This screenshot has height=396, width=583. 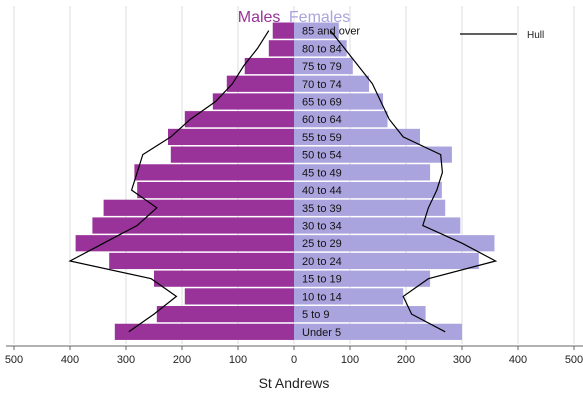 I want to click on age-label: 50 to 54, so click(x=322, y=156).